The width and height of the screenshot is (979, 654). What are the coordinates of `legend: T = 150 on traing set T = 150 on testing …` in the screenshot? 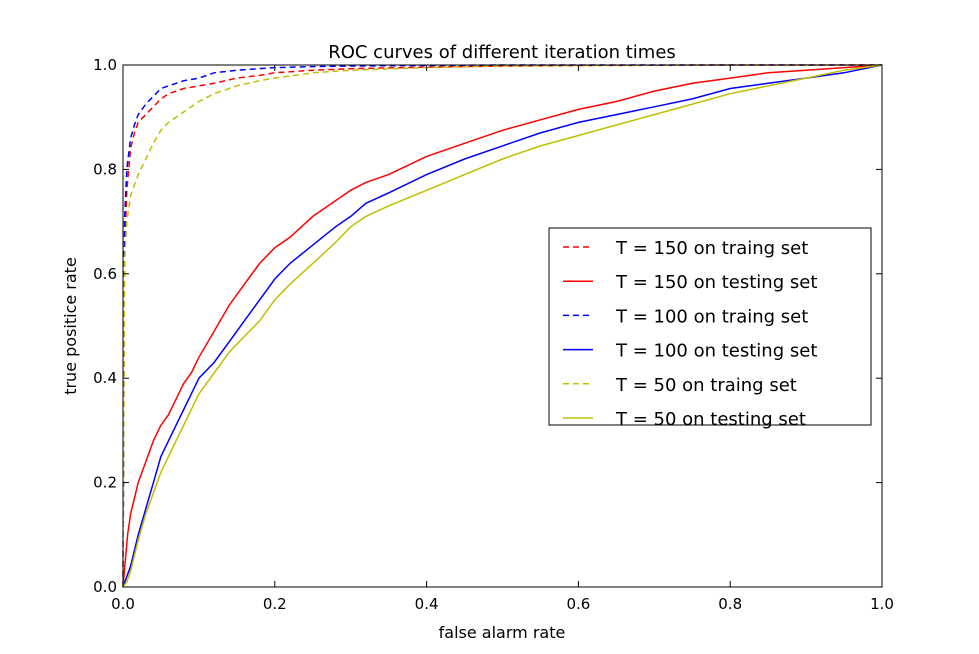 It's located at (710, 328).